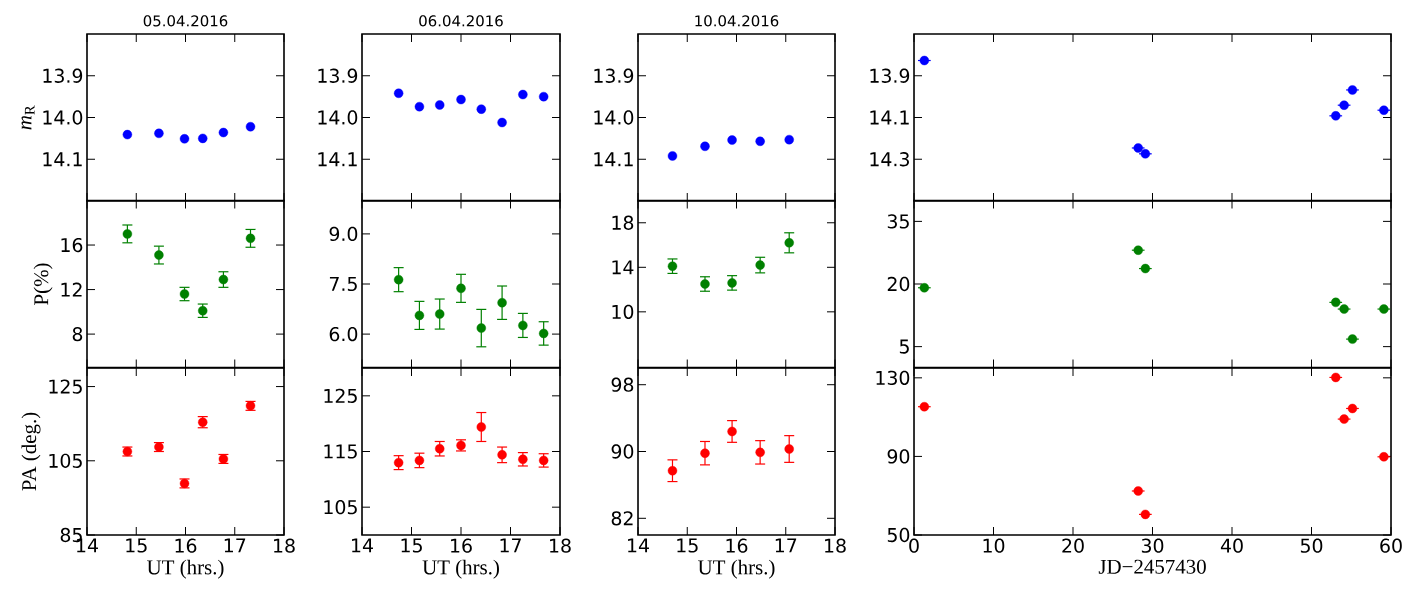 The width and height of the screenshot is (1425, 603). Describe the element at coordinates (904, 346) in the screenshot. I see `y-tick-label: 5` at that location.